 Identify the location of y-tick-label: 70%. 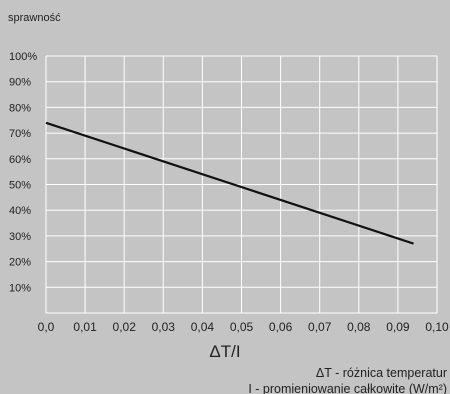
(20, 134).